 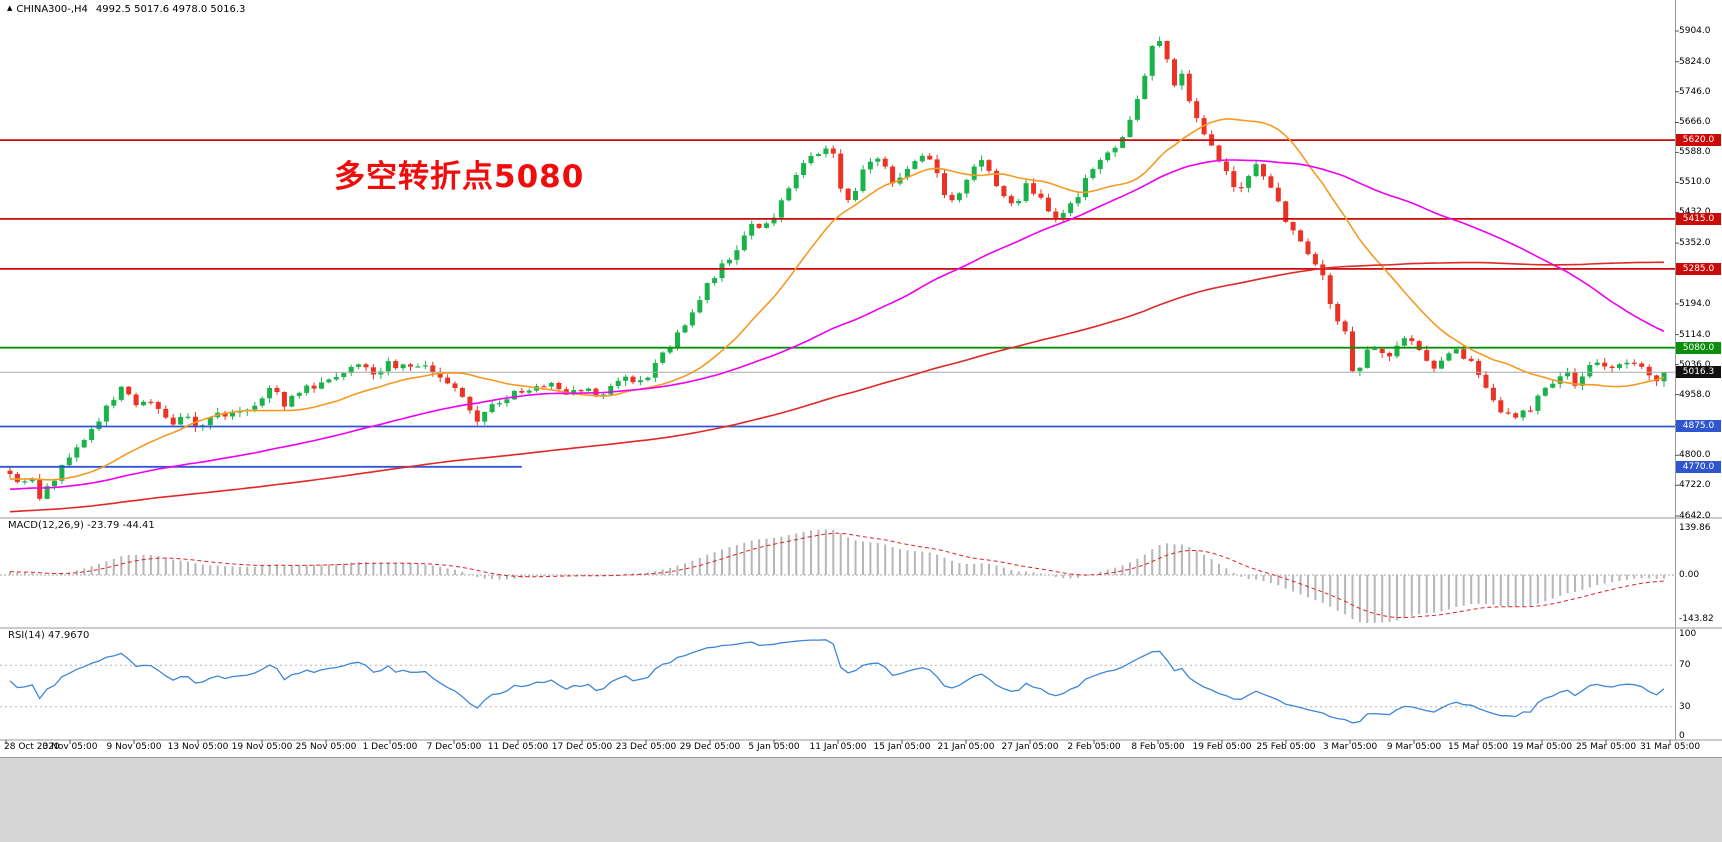 I want to click on macd-panel, so click(x=837, y=576).